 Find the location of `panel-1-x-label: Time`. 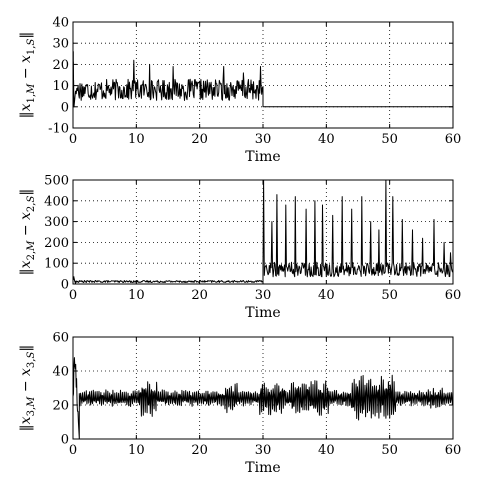

panel-1-x-label: Time is located at coordinates (262, 157).